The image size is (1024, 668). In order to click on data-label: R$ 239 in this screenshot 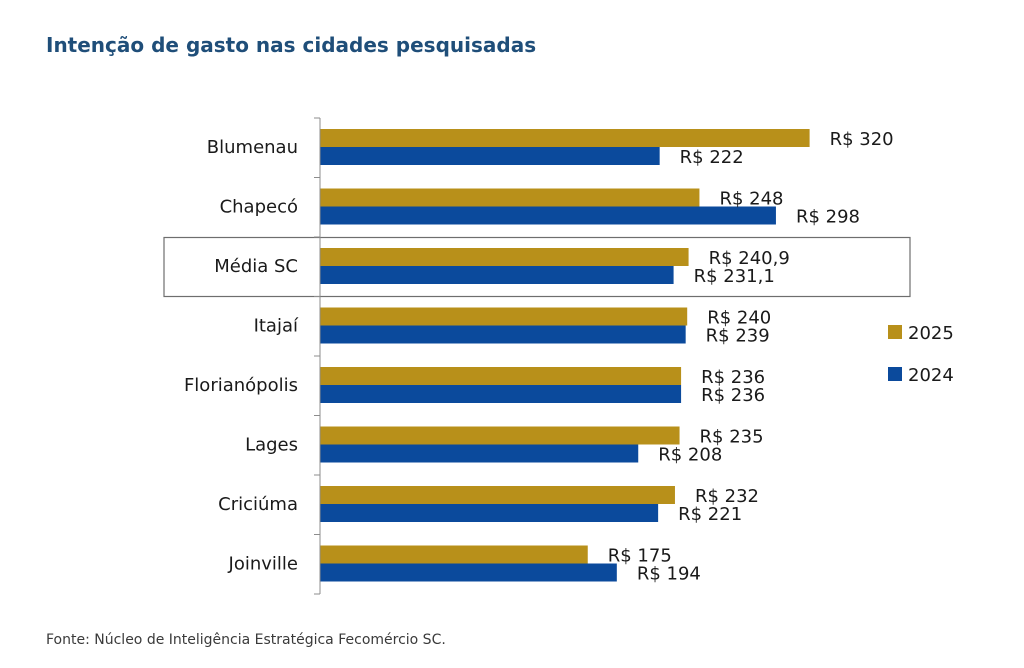, I will do `click(738, 336)`.